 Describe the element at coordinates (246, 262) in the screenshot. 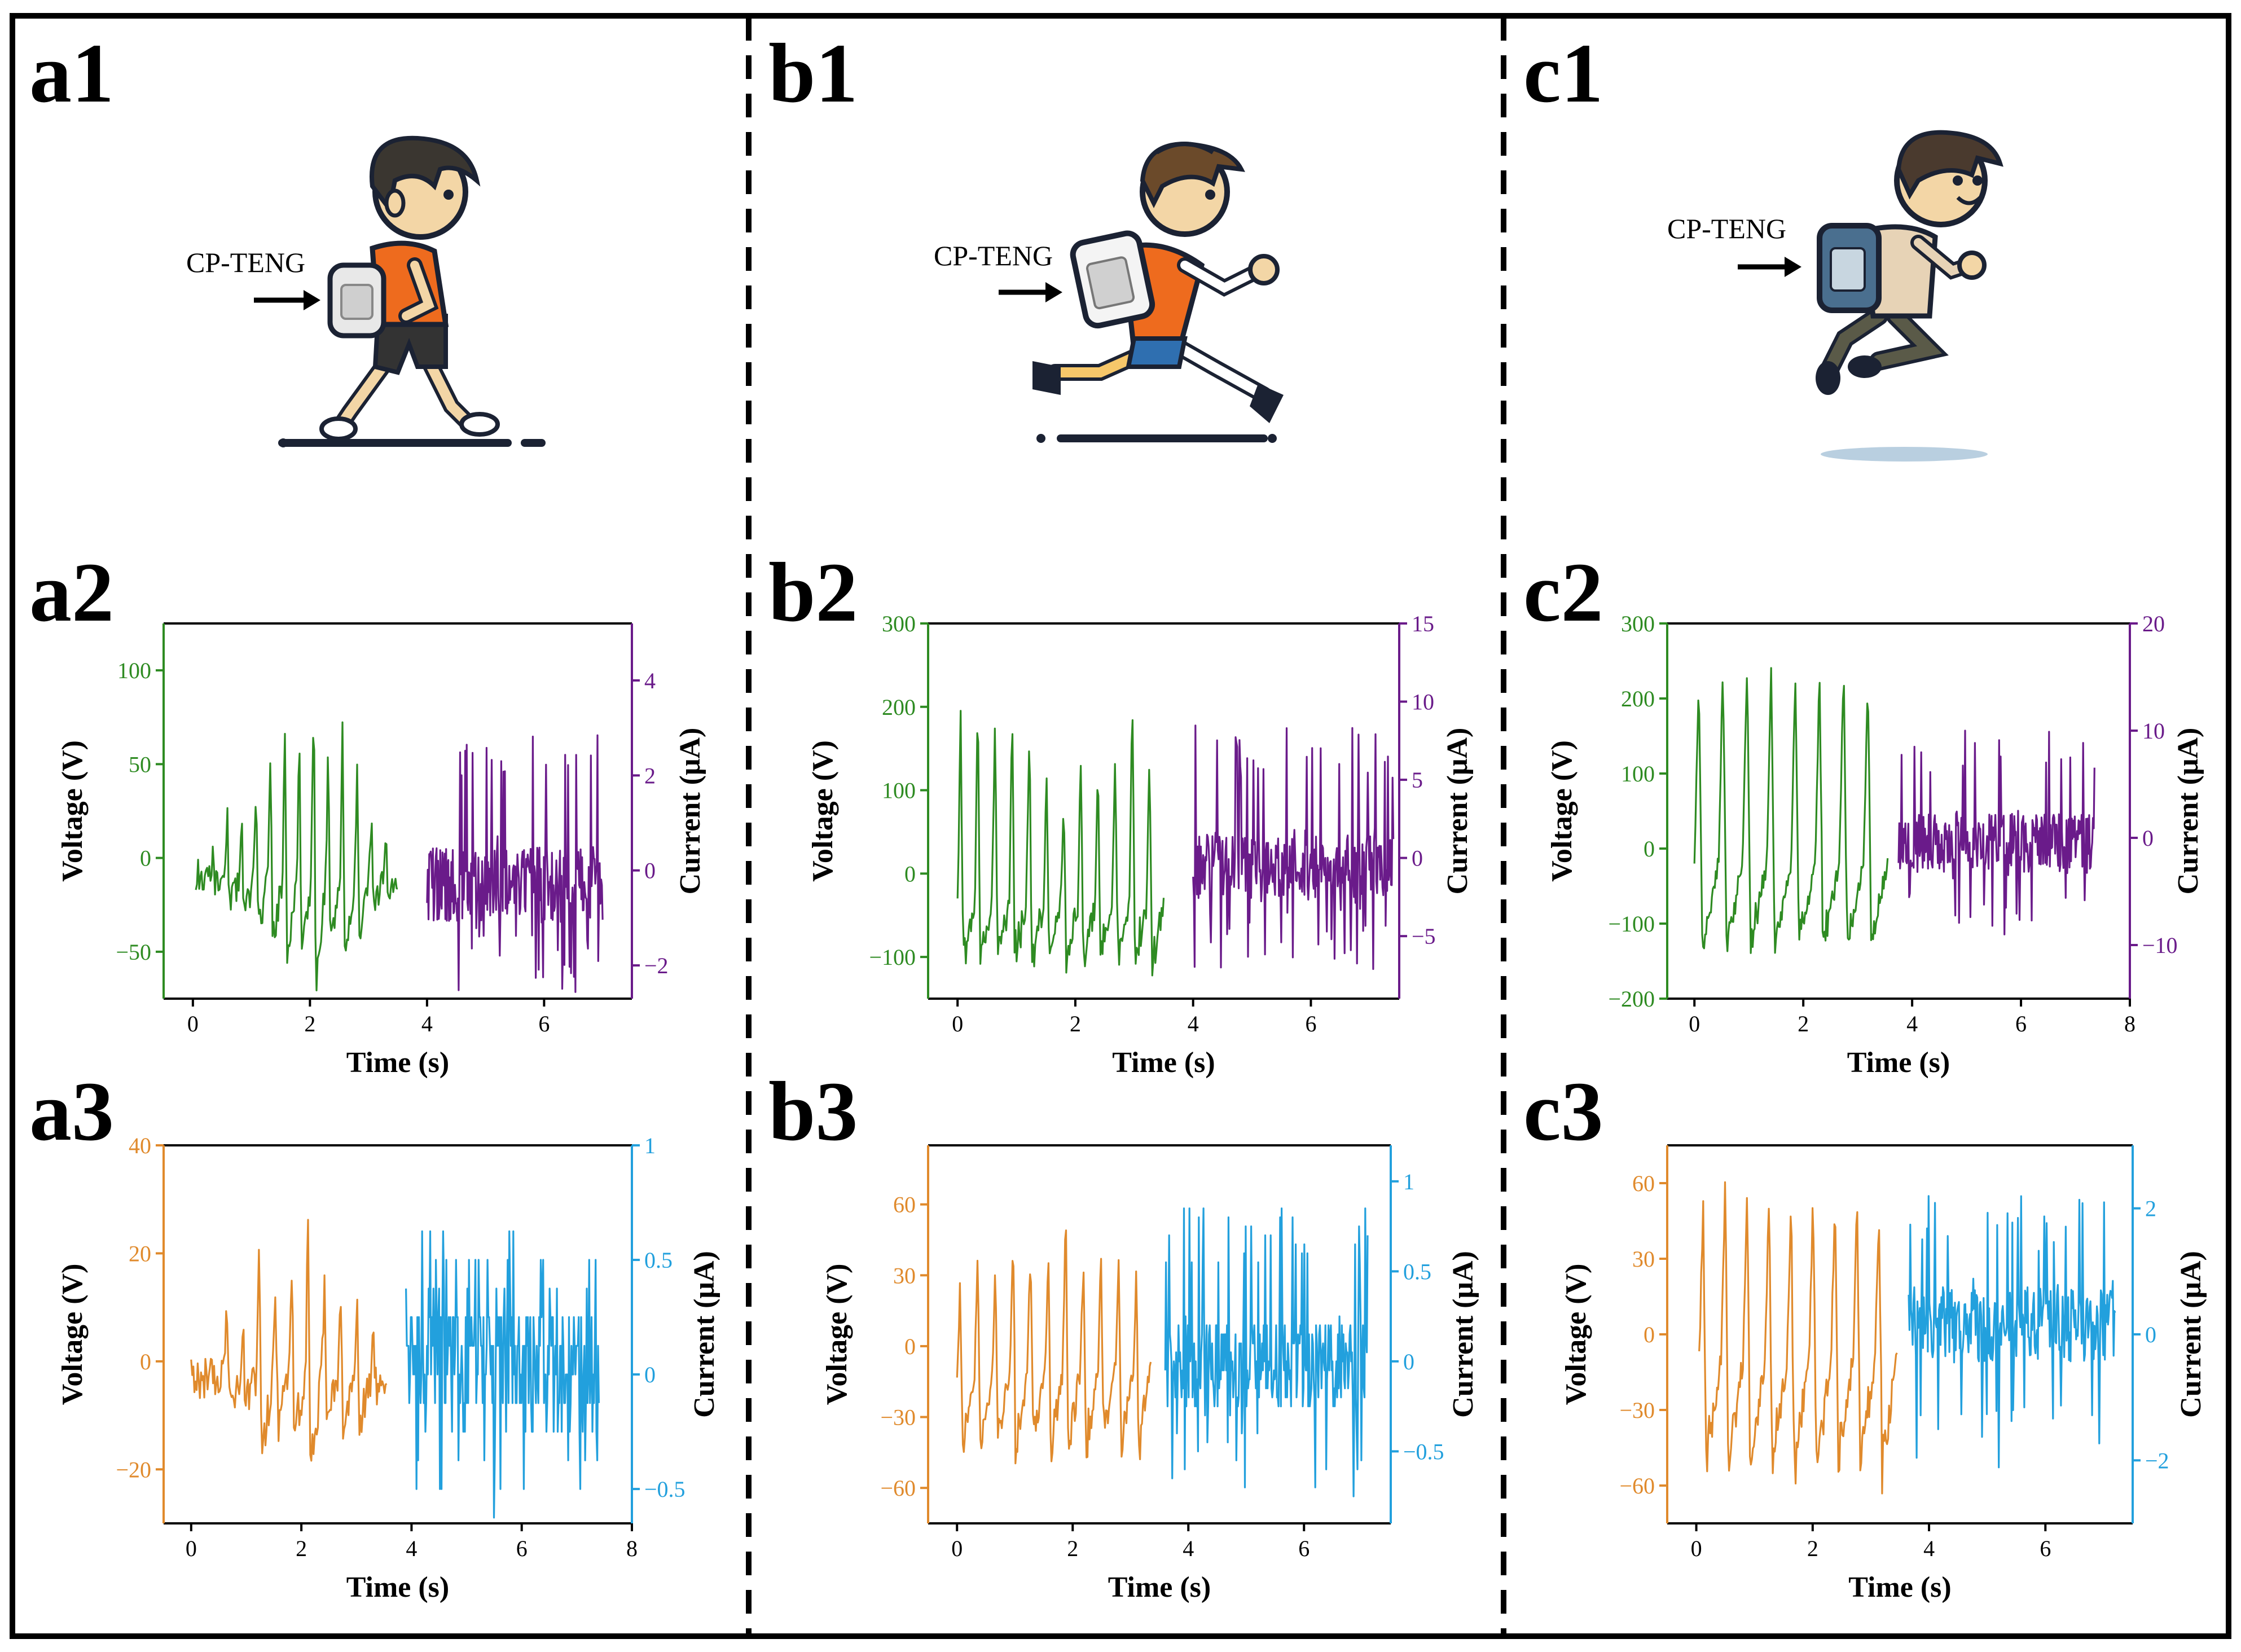

I see `device-label-a1: CP-TENG` at that location.